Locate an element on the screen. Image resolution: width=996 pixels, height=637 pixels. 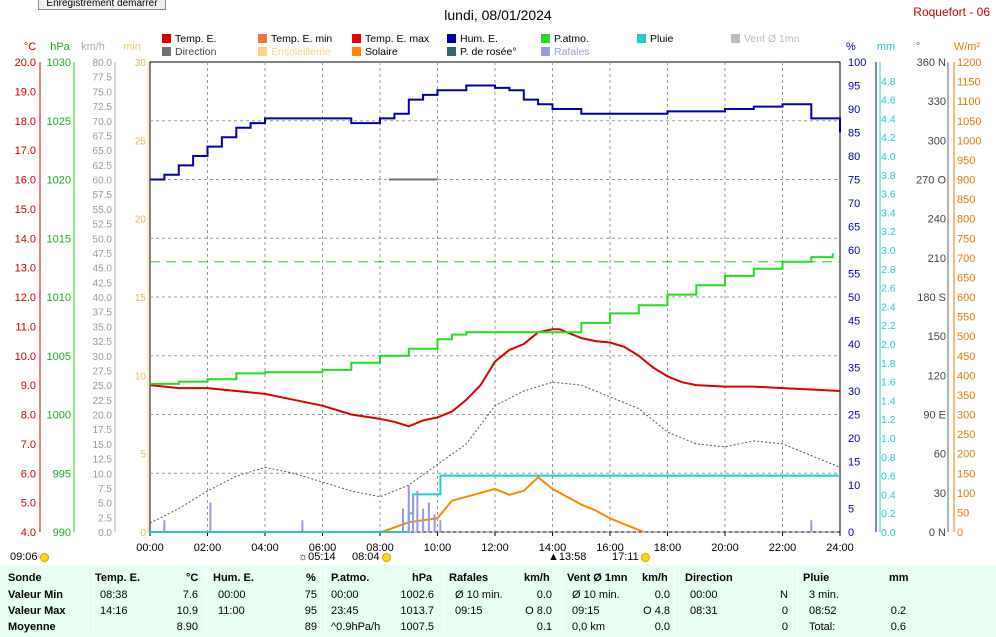
temp-axis-unit: °C is located at coordinates (30, 47).